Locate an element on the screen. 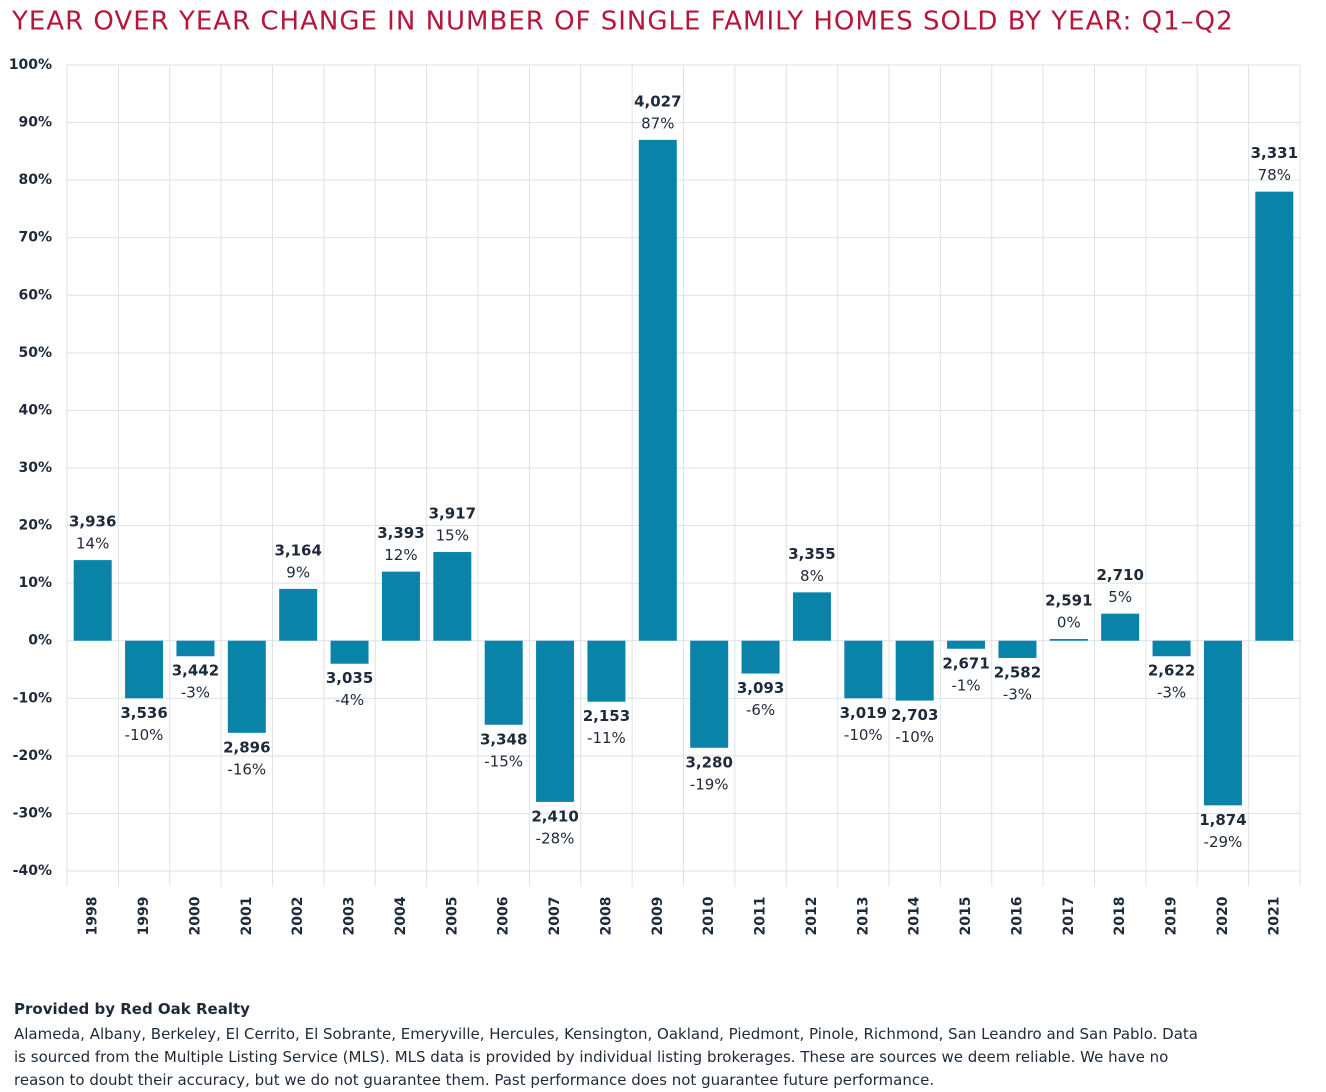 The image size is (1326, 1092). y-tick-label: 100% is located at coordinates (30, 65).